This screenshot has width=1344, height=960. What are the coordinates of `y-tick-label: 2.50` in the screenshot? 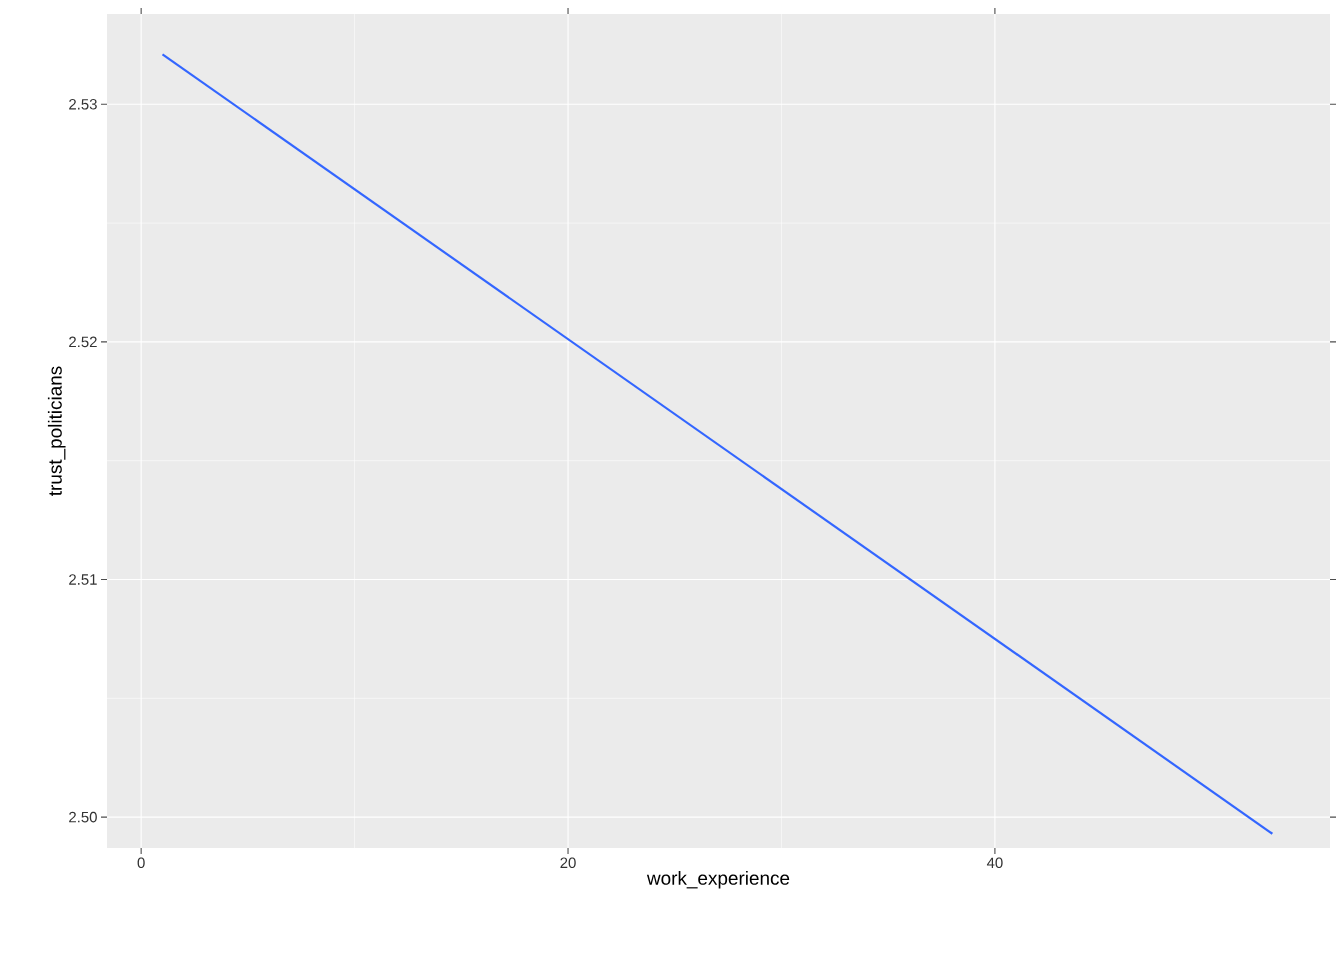 It's located at (83, 817).